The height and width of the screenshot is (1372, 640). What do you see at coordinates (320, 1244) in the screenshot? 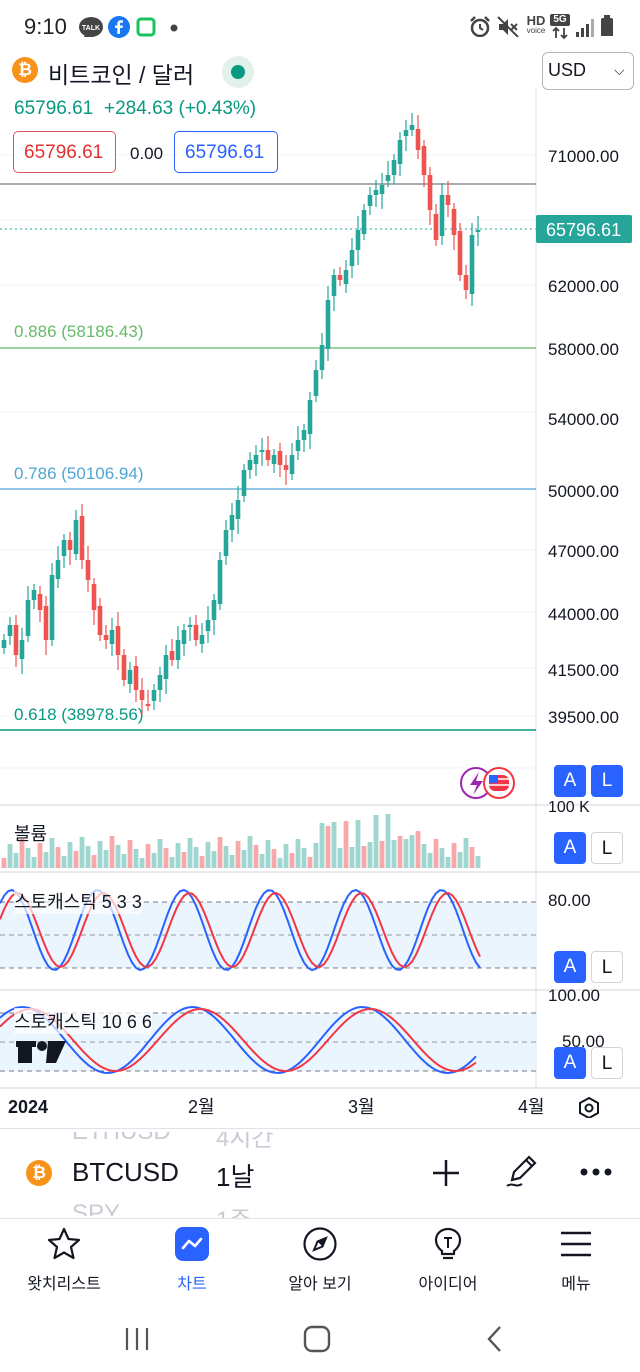
I see `compass-icon` at bounding box center [320, 1244].